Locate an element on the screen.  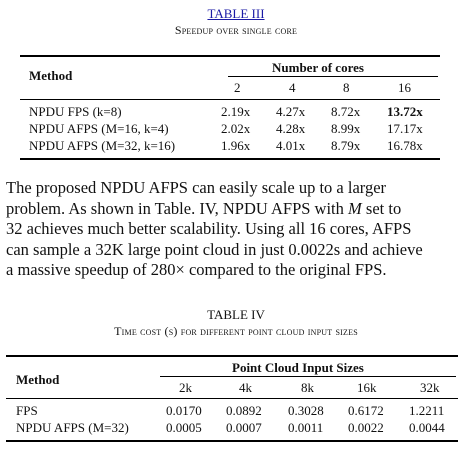
table4-bottom-rule is located at coordinates (232, 441).